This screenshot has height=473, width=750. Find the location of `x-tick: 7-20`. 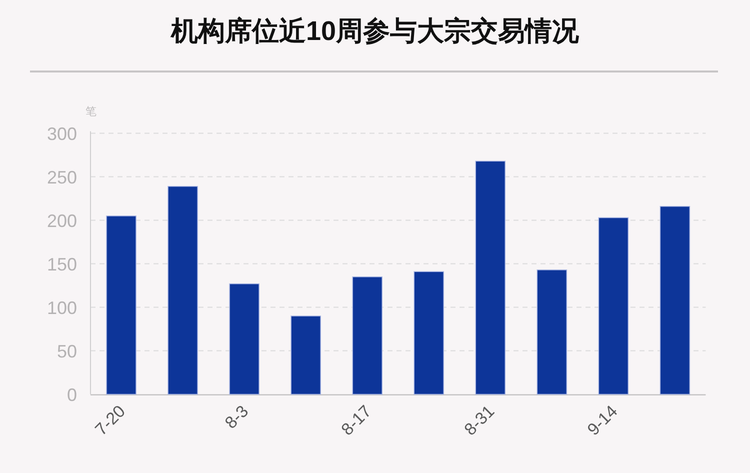

x-tick: 7-20 is located at coordinates (111, 421).